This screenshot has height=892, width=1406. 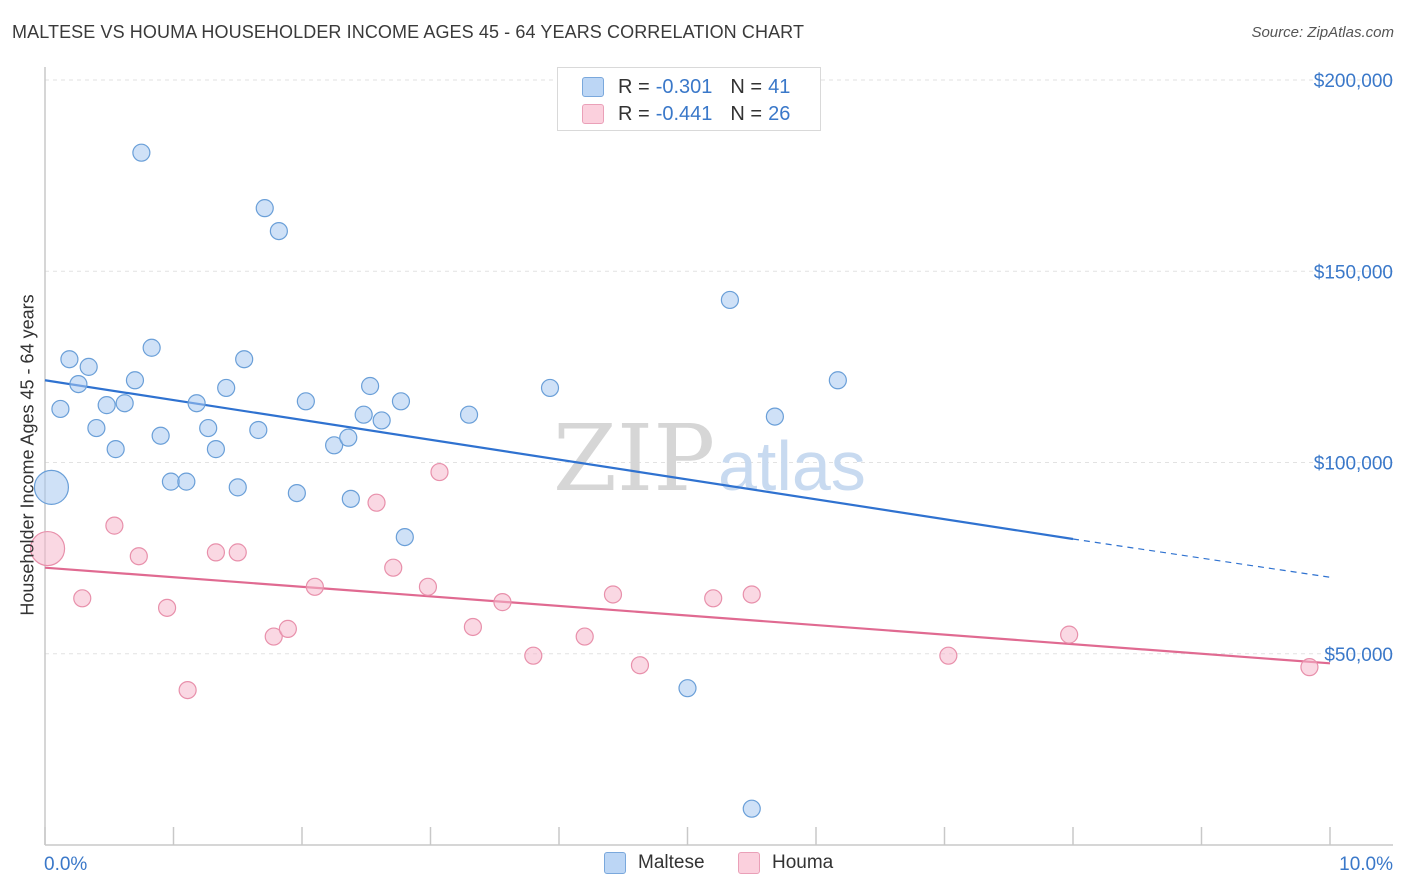 I want to click on chart-source: Source: ZipAtlas.com, so click(x=1322, y=32).